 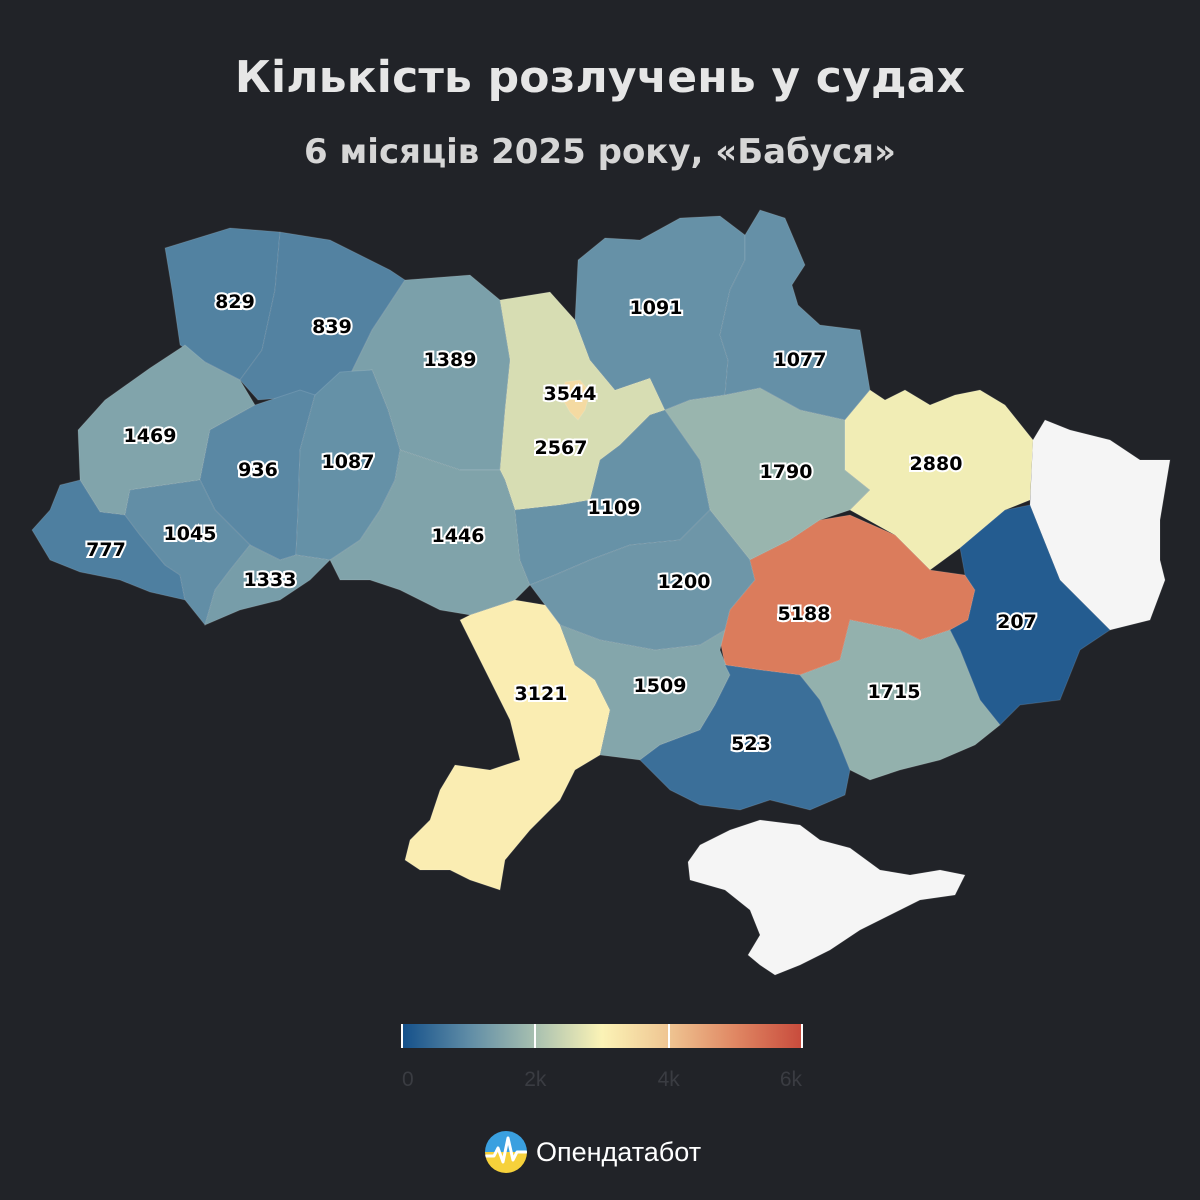 What do you see at coordinates (408, 1079) in the screenshot?
I see `legend-tick-label: 0` at bounding box center [408, 1079].